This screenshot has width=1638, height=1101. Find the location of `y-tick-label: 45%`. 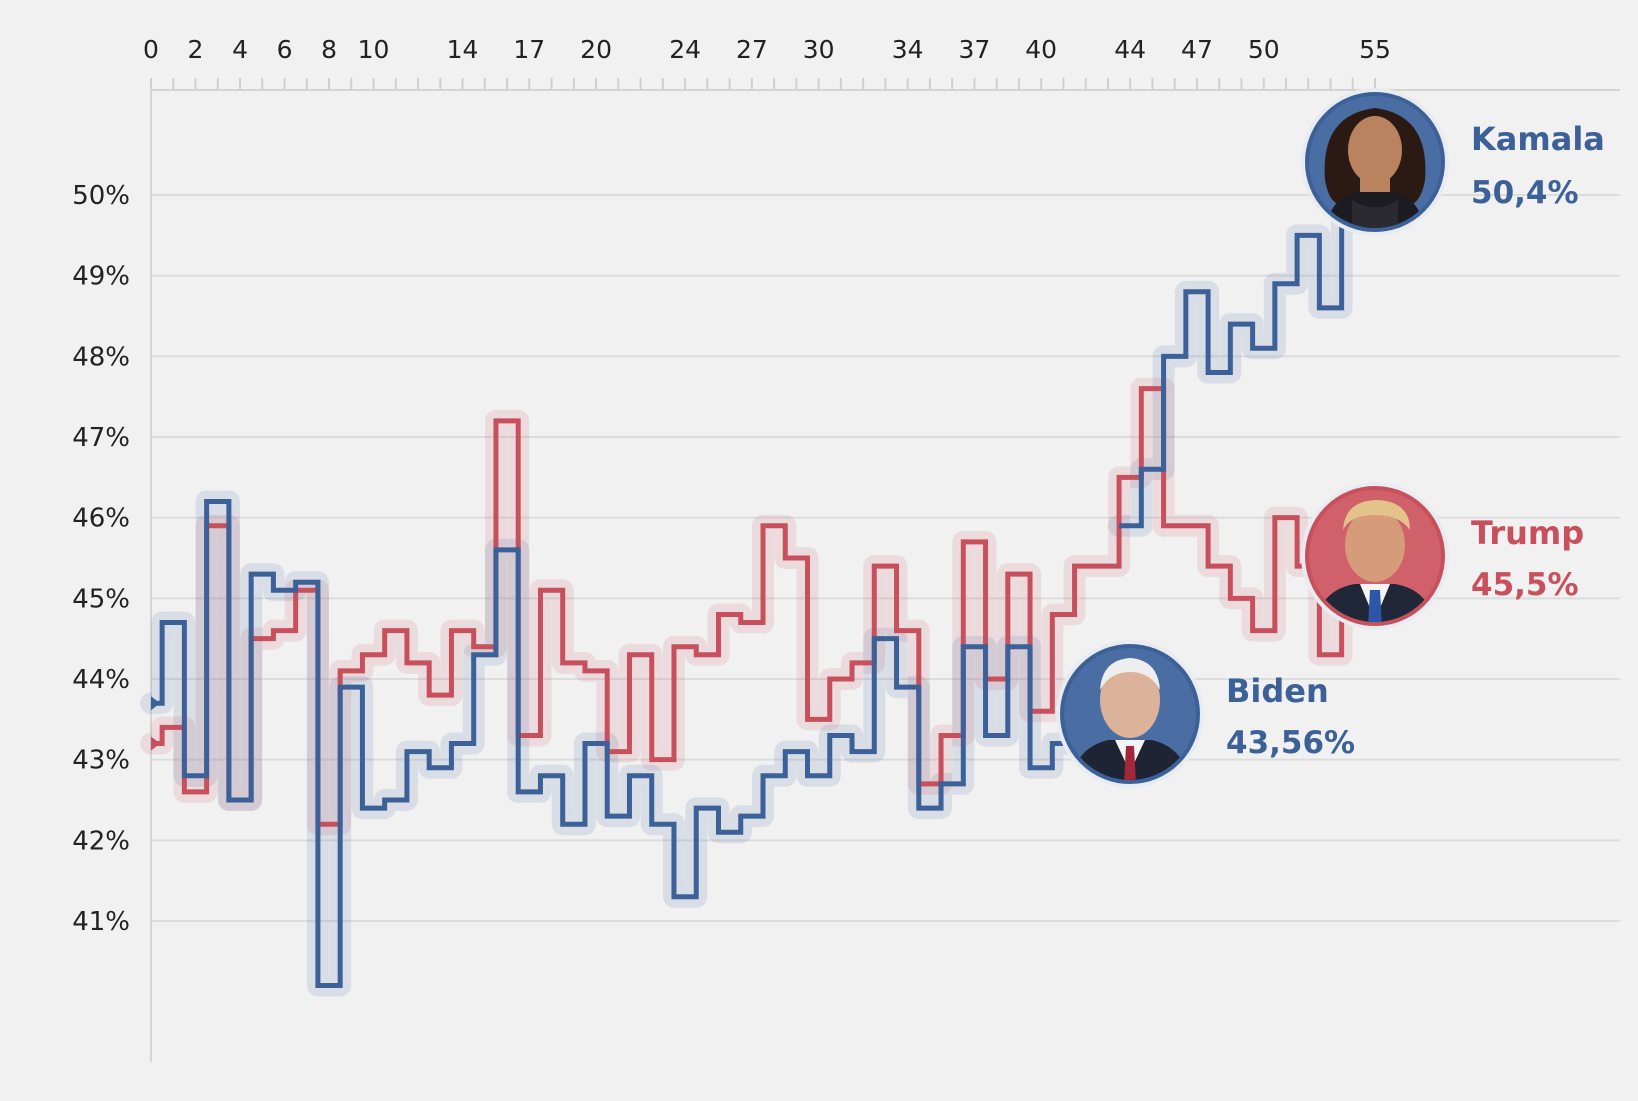

y-tick-label: 45% is located at coordinates (101, 599).